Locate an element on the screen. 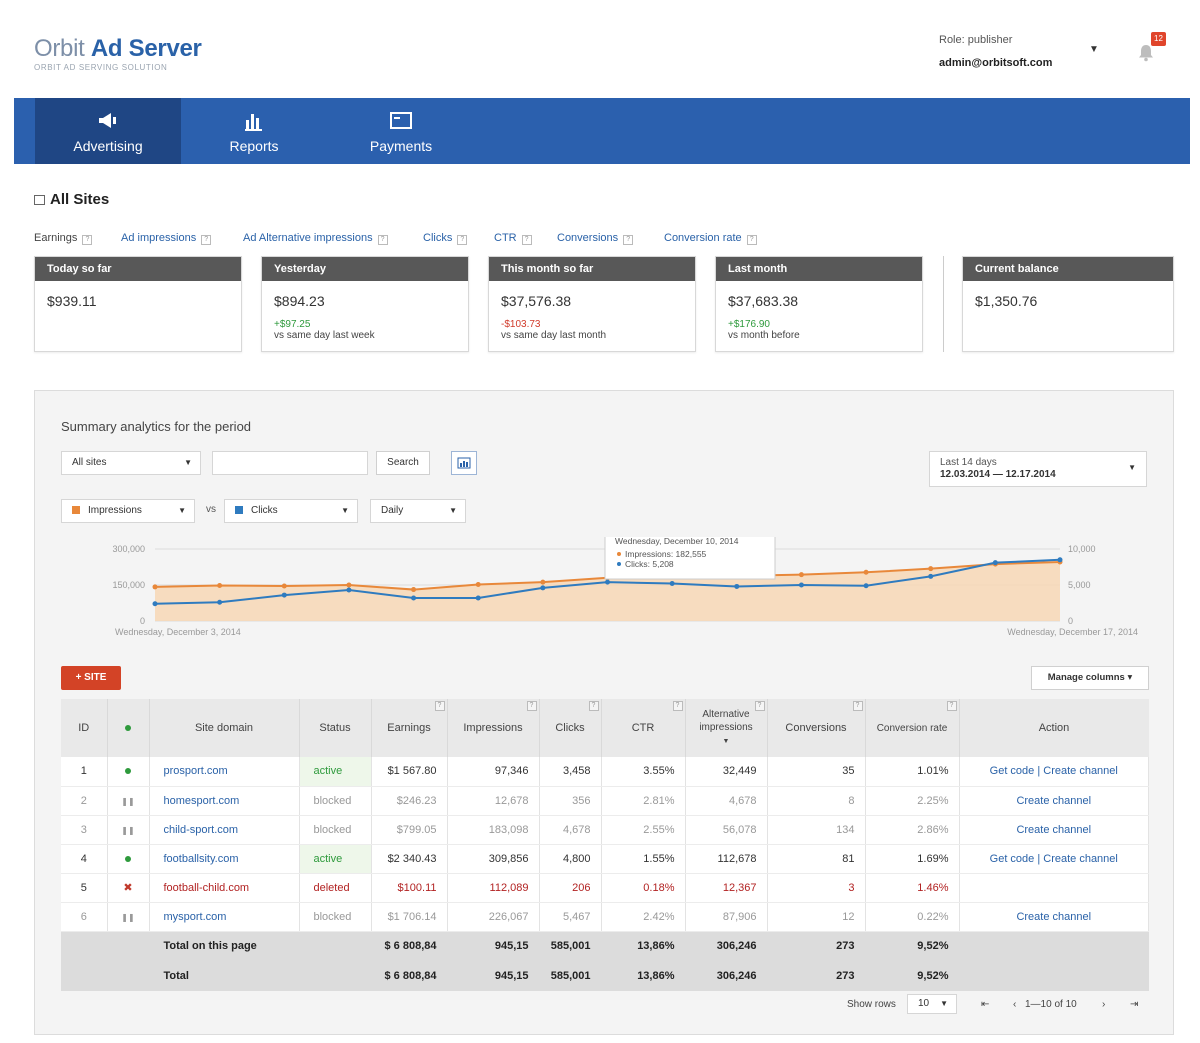 This screenshot has height=1043, width=1200. metric-tab-conversions: Conversions? is located at coordinates (595, 238).